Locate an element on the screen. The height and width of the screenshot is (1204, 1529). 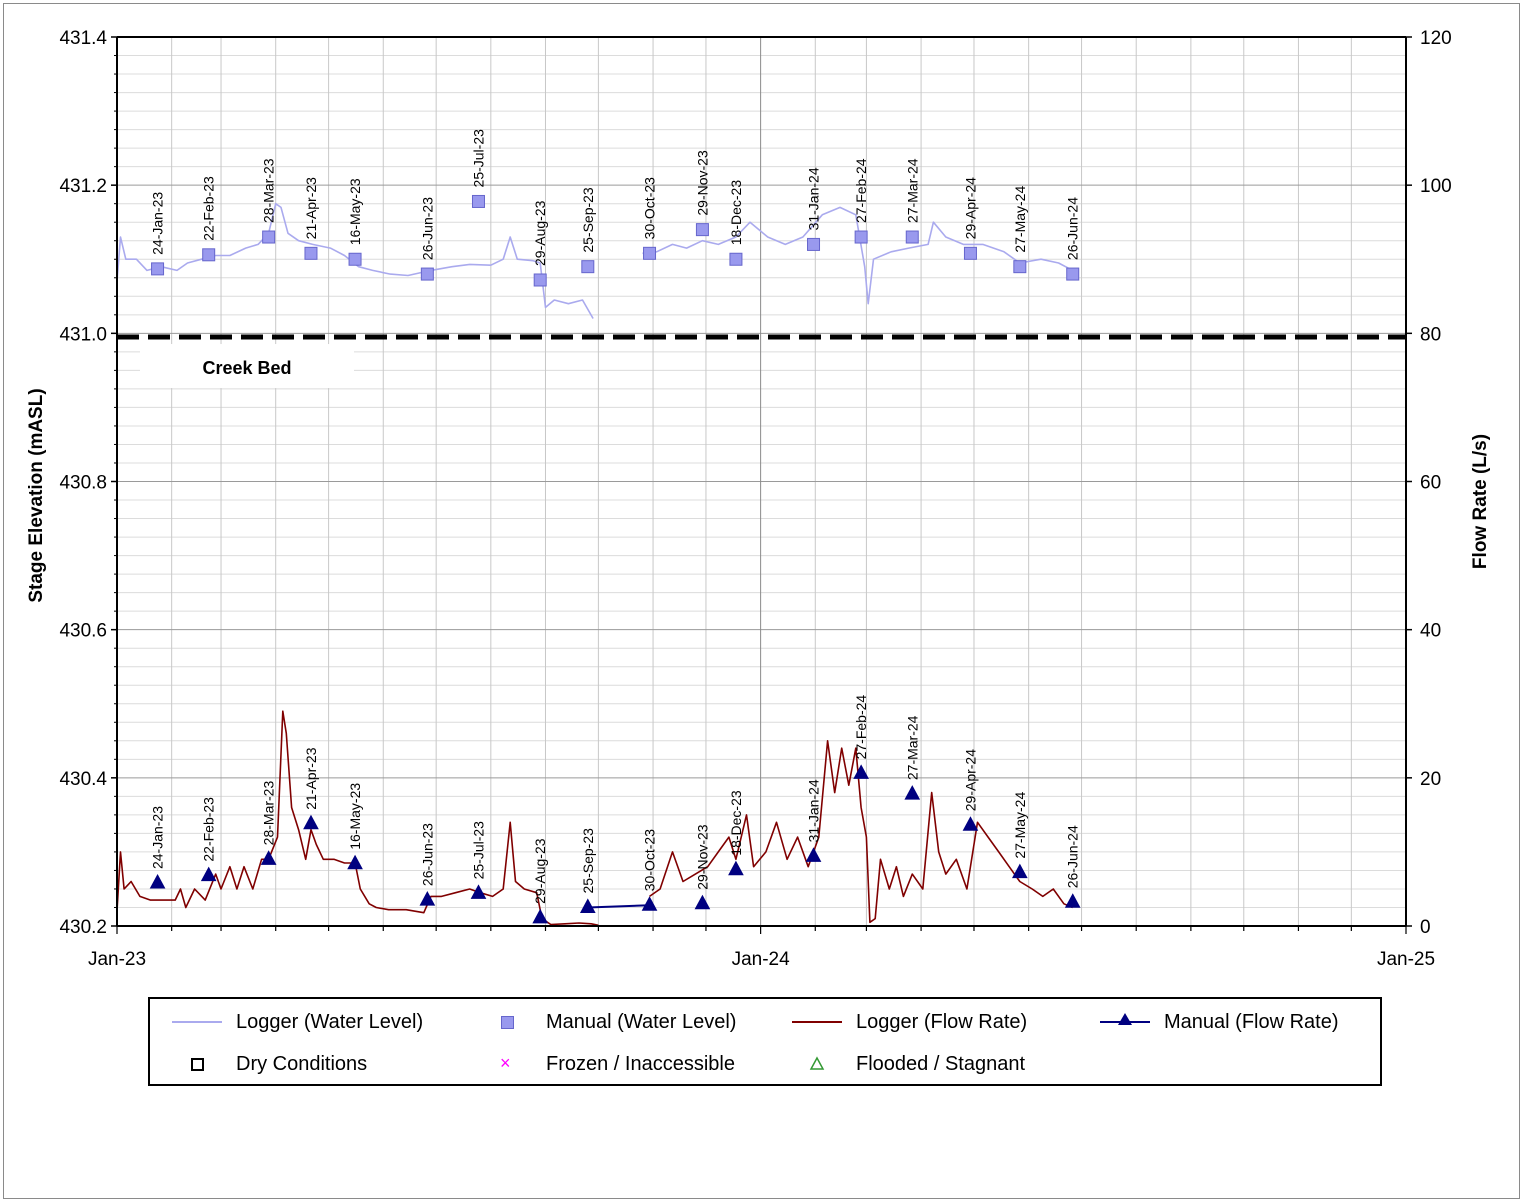
legend-label: Frozen / Inaccessible is located at coordinates (640, 1063).